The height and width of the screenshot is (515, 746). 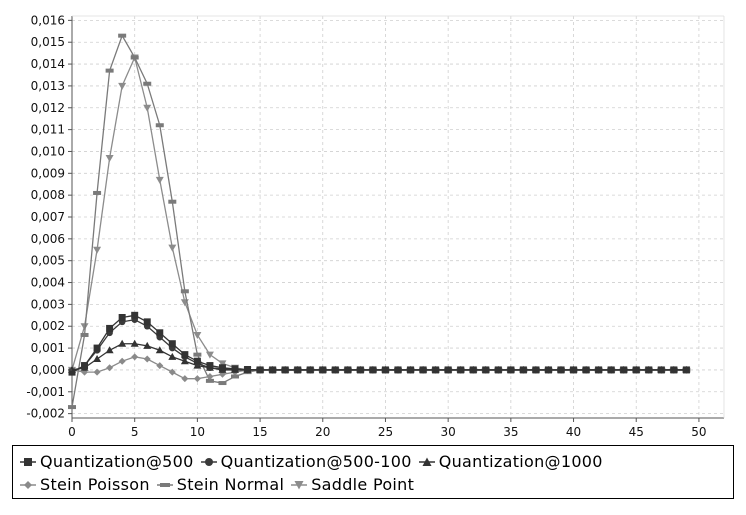 I want to click on legend-row-2: Stein Poisson Stein Normal Saddle Point, so click(x=373, y=484).